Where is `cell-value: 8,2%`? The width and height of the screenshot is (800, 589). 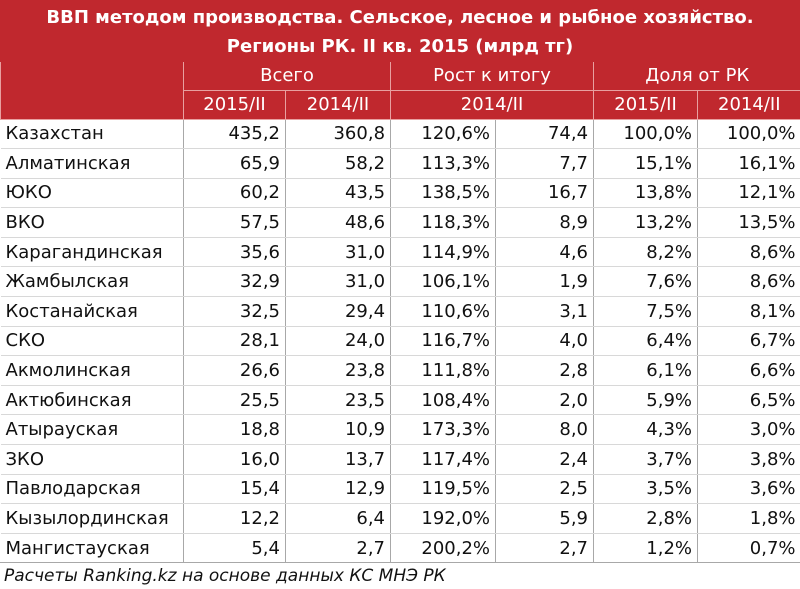 cell-value: 8,2% is located at coordinates (645, 252).